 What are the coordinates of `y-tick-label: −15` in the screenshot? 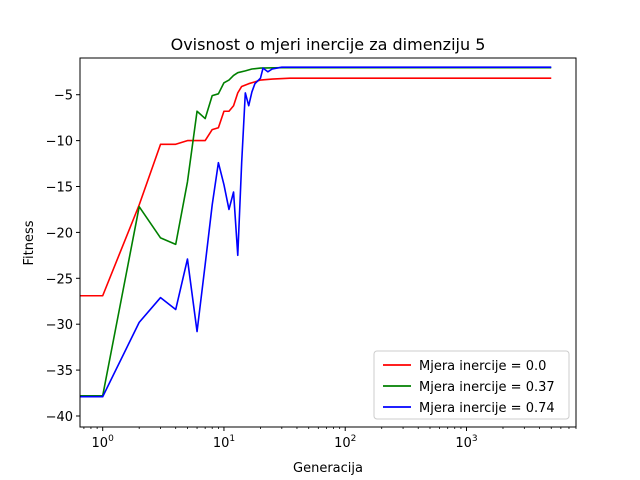 It's located at (59, 188).